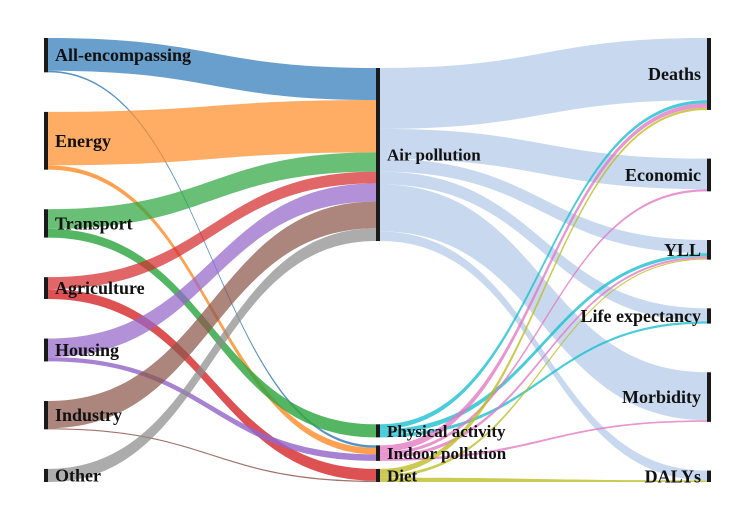 The height and width of the screenshot is (523, 752). What do you see at coordinates (682, 250) in the screenshot?
I see `outcome-label-yll: YLL` at bounding box center [682, 250].